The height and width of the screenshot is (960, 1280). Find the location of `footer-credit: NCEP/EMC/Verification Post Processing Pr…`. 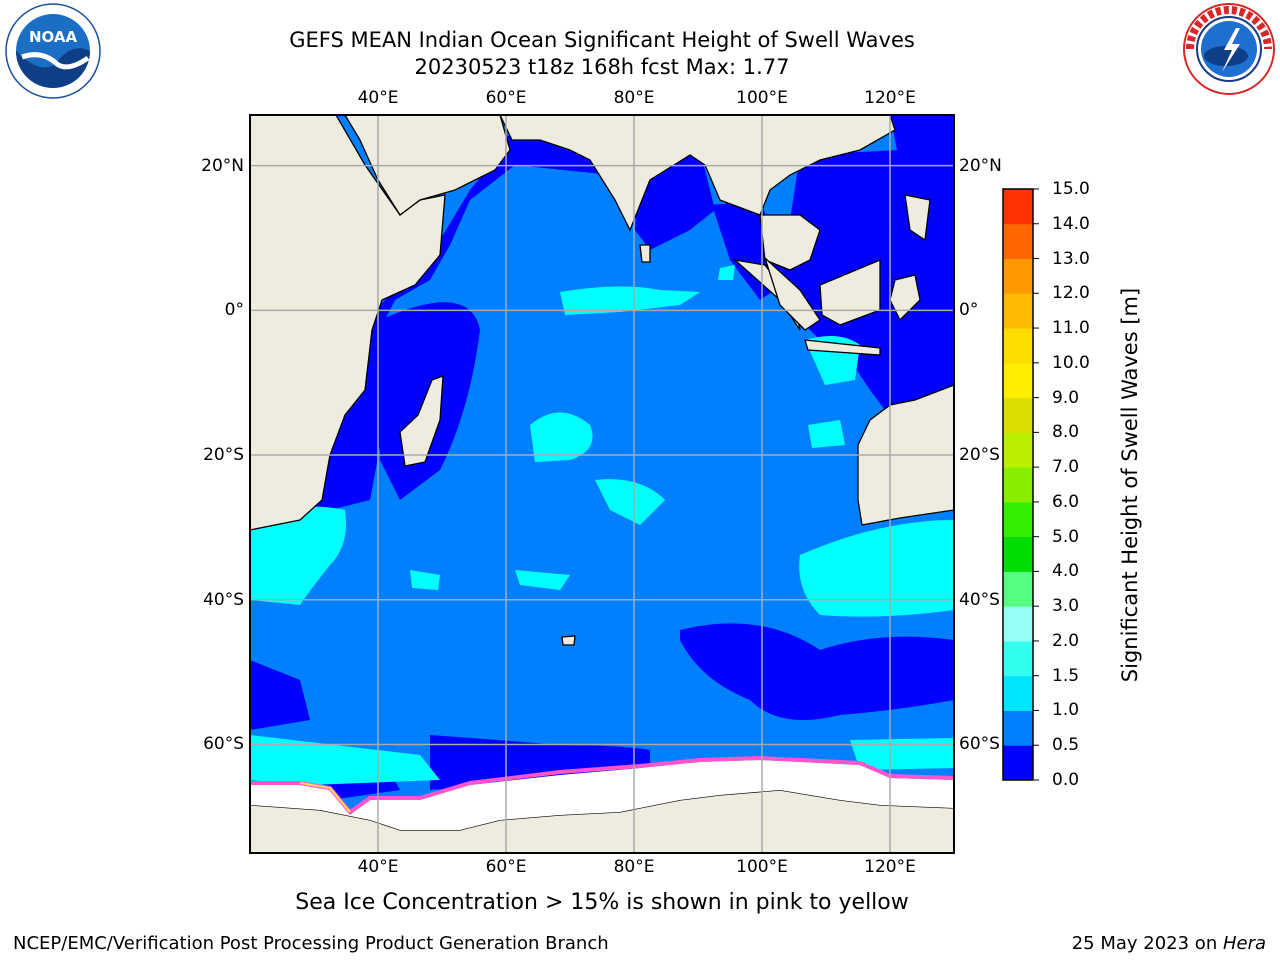

footer-credit: NCEP/EMC/Verification Post Processing Pr… is located at coordinates (311, 943).